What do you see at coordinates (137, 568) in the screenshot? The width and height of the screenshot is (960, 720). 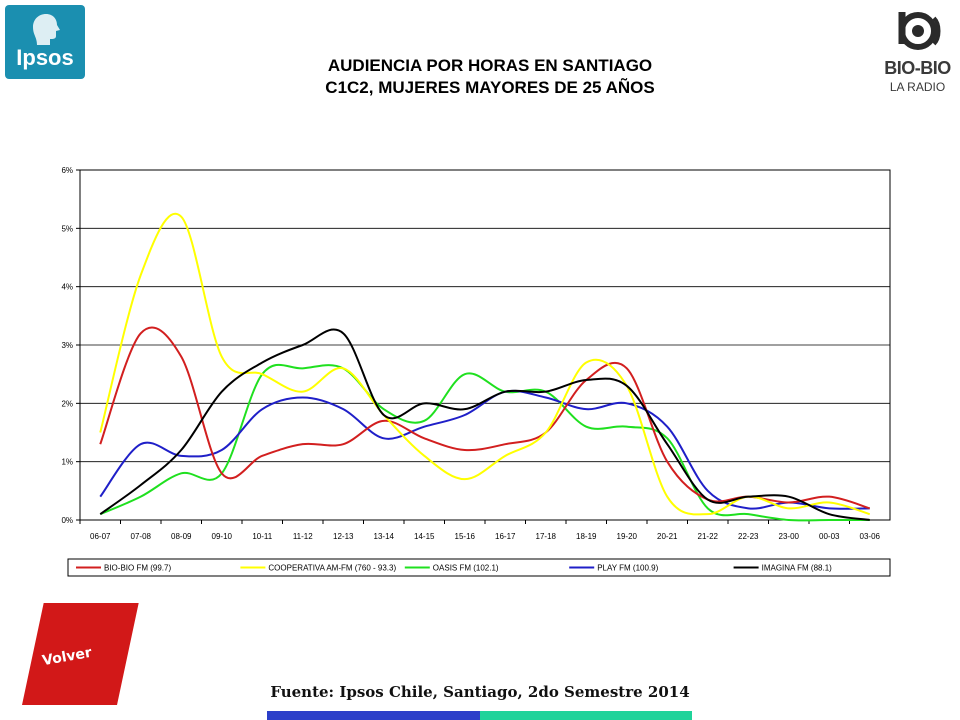 I see `legend-label: BIO-BIO FM (99.7)` at bounding box center [137, 568].